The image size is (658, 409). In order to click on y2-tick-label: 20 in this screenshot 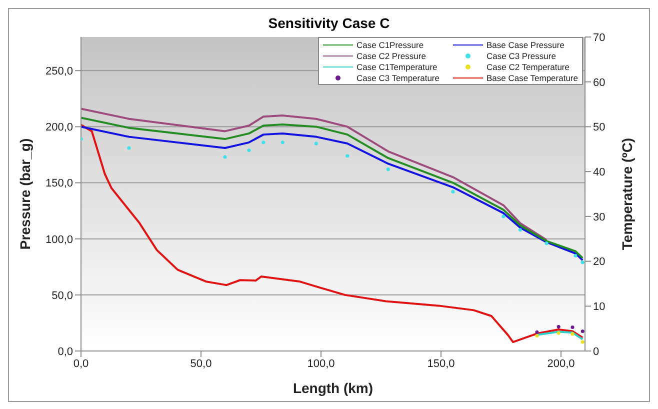, I will do `click(599, 262)`.